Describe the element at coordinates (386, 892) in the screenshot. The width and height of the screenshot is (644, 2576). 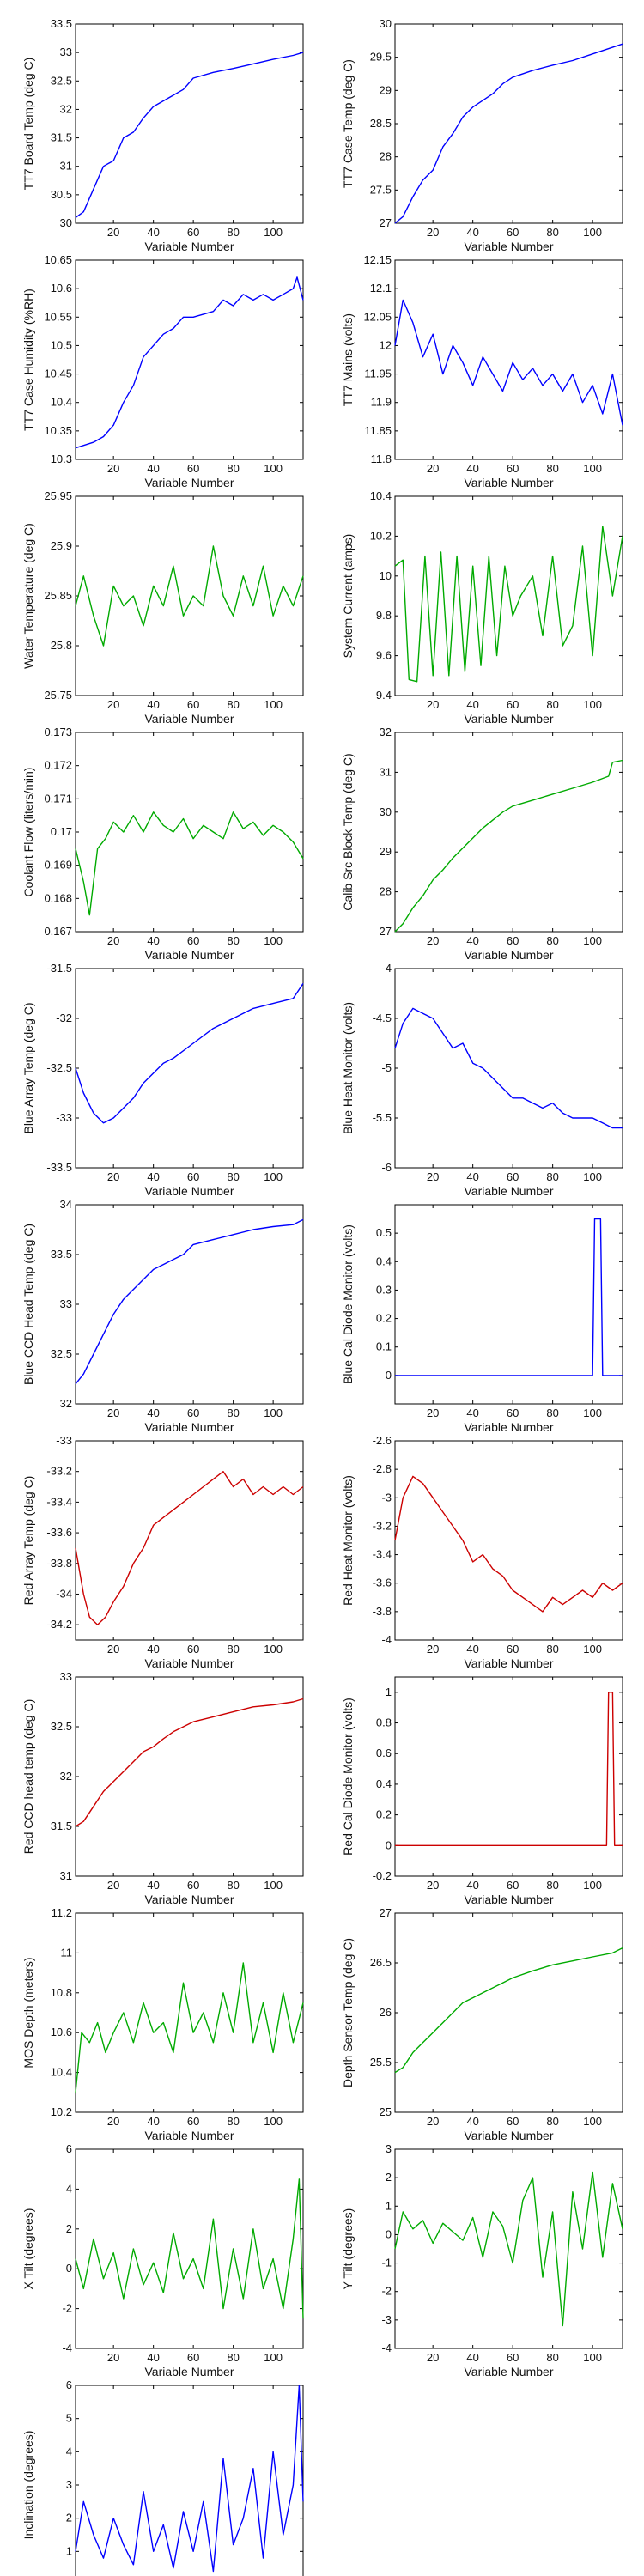
I see `y-tick-label: 28` at that location.